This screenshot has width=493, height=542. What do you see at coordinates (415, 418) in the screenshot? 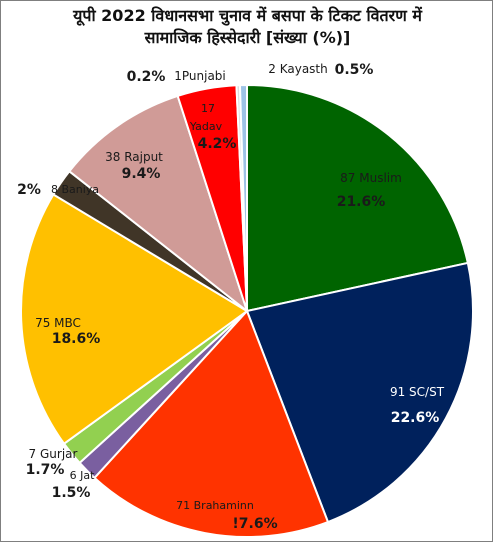
I see `slice-percent-scst: 22.6%` at bounding box center [415, 418].